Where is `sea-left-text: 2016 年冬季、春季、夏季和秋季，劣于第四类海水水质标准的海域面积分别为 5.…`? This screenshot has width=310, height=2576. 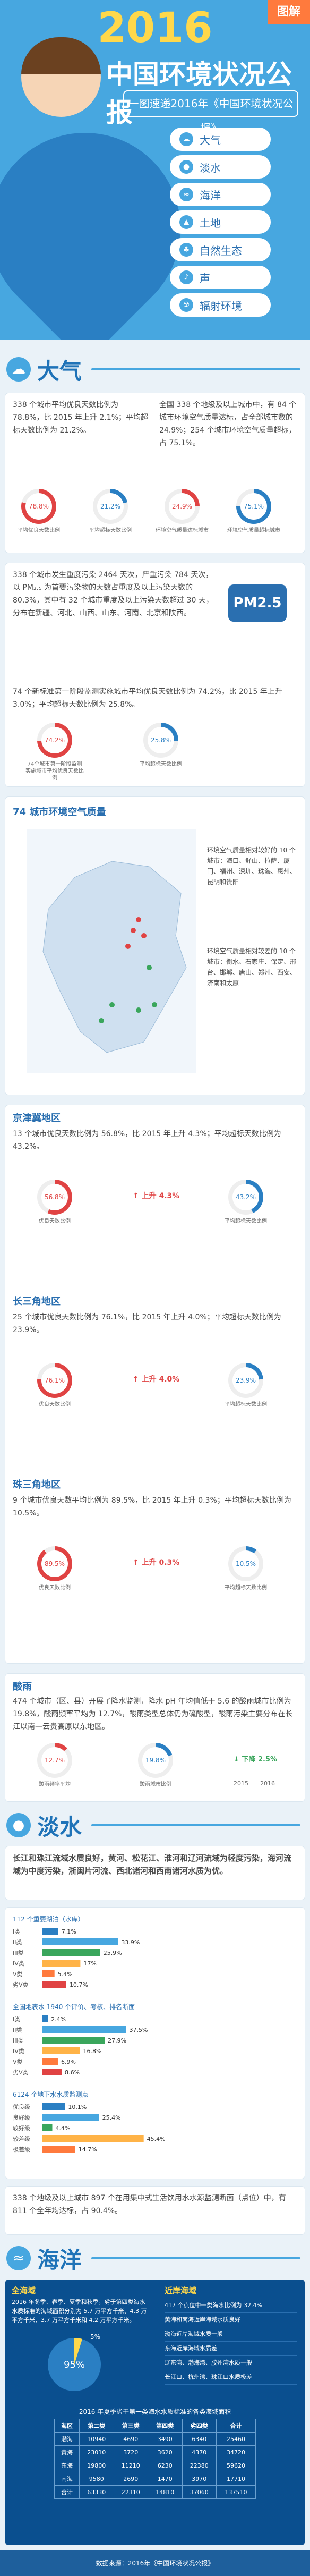 sea-left-text: 2016 年冬季、春季、夏季和秋季，劣于第四类海水水质标准的海域面积分别为 5.… is located at coordinates (79, 2312).